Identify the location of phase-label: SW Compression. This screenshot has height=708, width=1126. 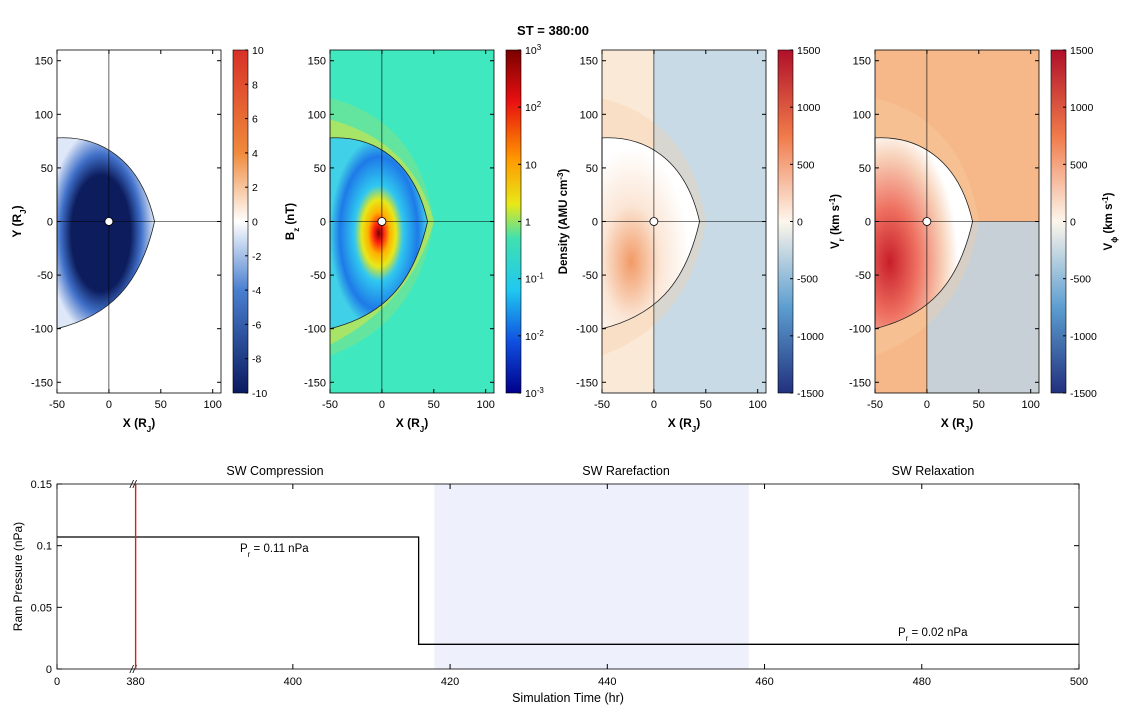
(274, 471).